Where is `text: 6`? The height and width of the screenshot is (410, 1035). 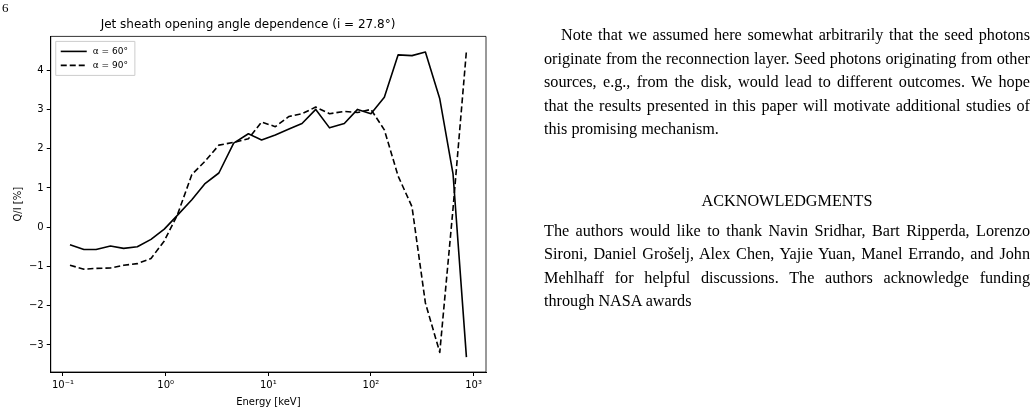
text: 6 is located at coordinates (5, 8).